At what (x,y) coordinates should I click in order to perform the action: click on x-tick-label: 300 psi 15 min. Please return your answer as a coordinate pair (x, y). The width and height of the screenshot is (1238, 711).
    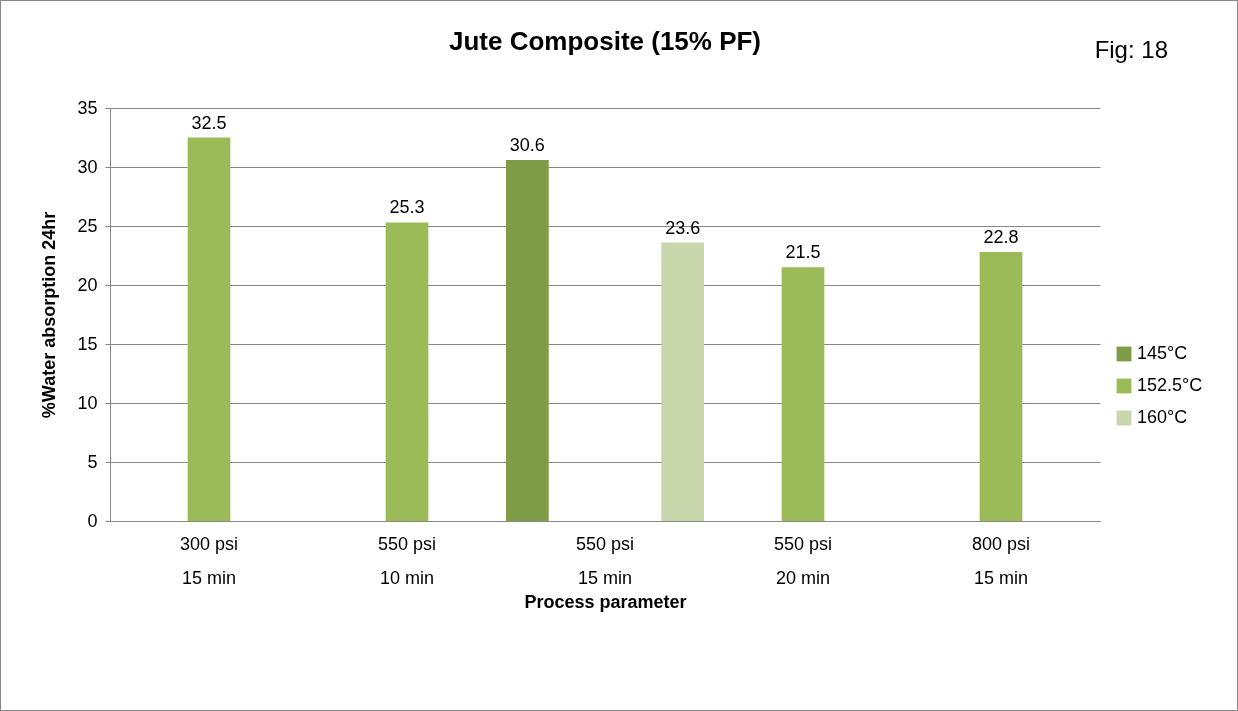
    Looking at the image, I should click on (209, 560).